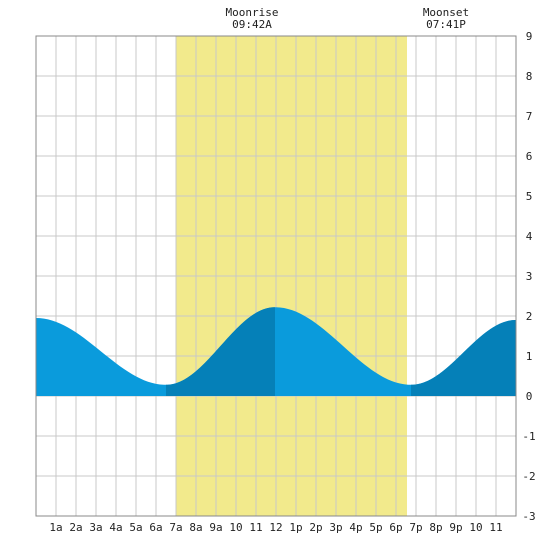 The image size is (550, 550). Describe the element at coordinates (276, 351) in the screenshot. I see `tide-area` at that location.